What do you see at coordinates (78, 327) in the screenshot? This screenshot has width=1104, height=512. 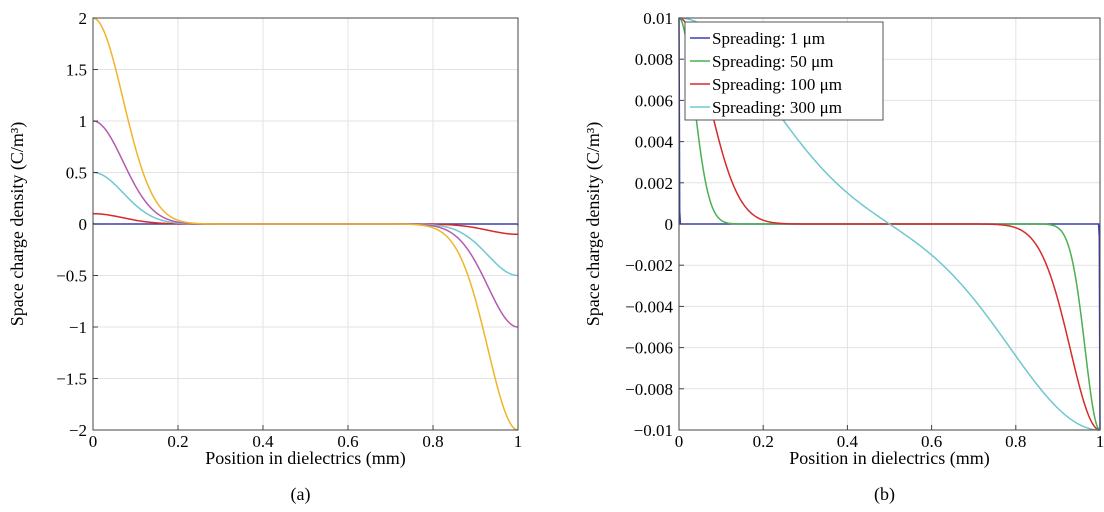 I see `y-tick-label: −1` at bounding box center [78, 327].